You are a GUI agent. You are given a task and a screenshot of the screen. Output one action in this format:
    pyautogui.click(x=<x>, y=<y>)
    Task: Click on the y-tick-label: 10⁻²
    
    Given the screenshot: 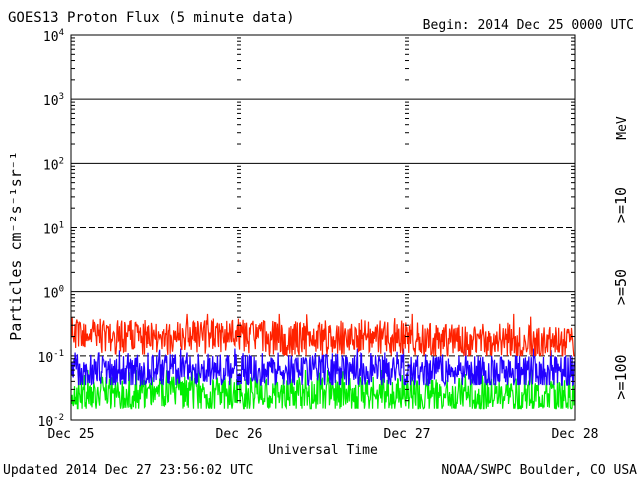 What is the action you would take?
    pyautogui.click(x=51, y=421)
    